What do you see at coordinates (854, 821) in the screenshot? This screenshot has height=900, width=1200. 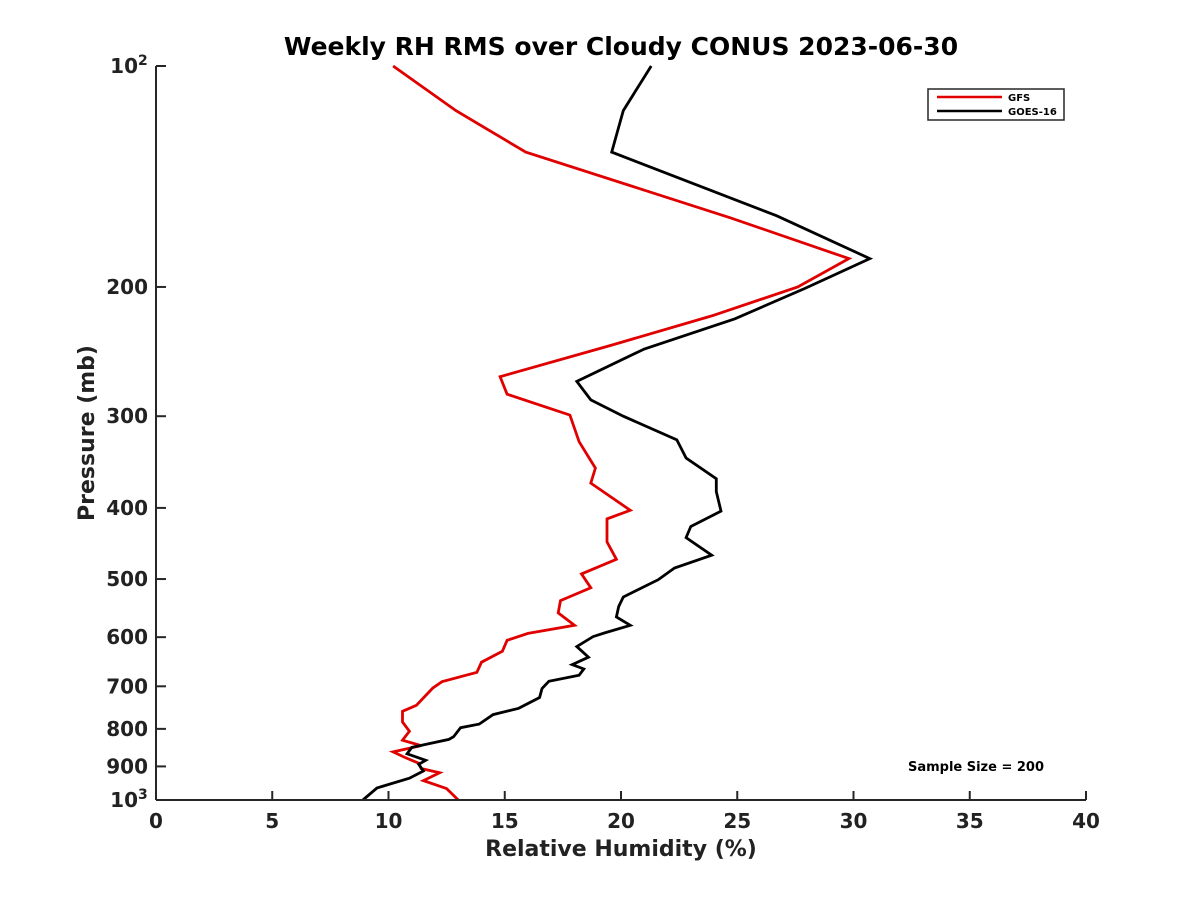 I see `x-tick-label: 30` at bounding box center [854, 821].